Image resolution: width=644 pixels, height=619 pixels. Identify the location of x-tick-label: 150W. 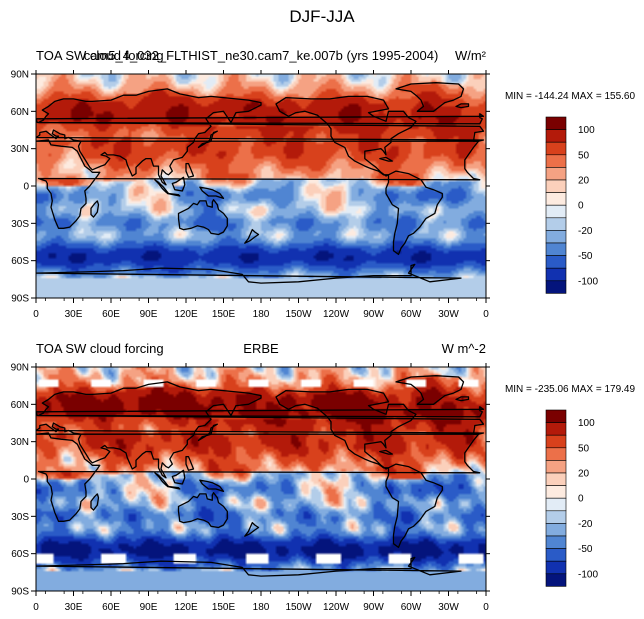
(298, 607).